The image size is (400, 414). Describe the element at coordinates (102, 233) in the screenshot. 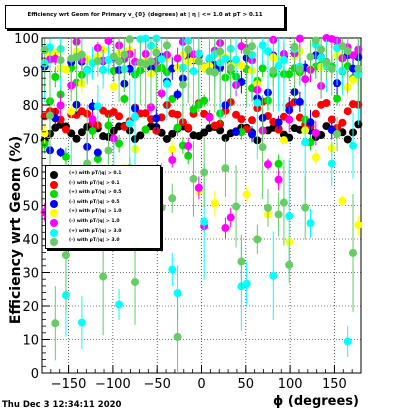

I see `legend-entry: (+) with pT/|q| > 3.0` at that location.